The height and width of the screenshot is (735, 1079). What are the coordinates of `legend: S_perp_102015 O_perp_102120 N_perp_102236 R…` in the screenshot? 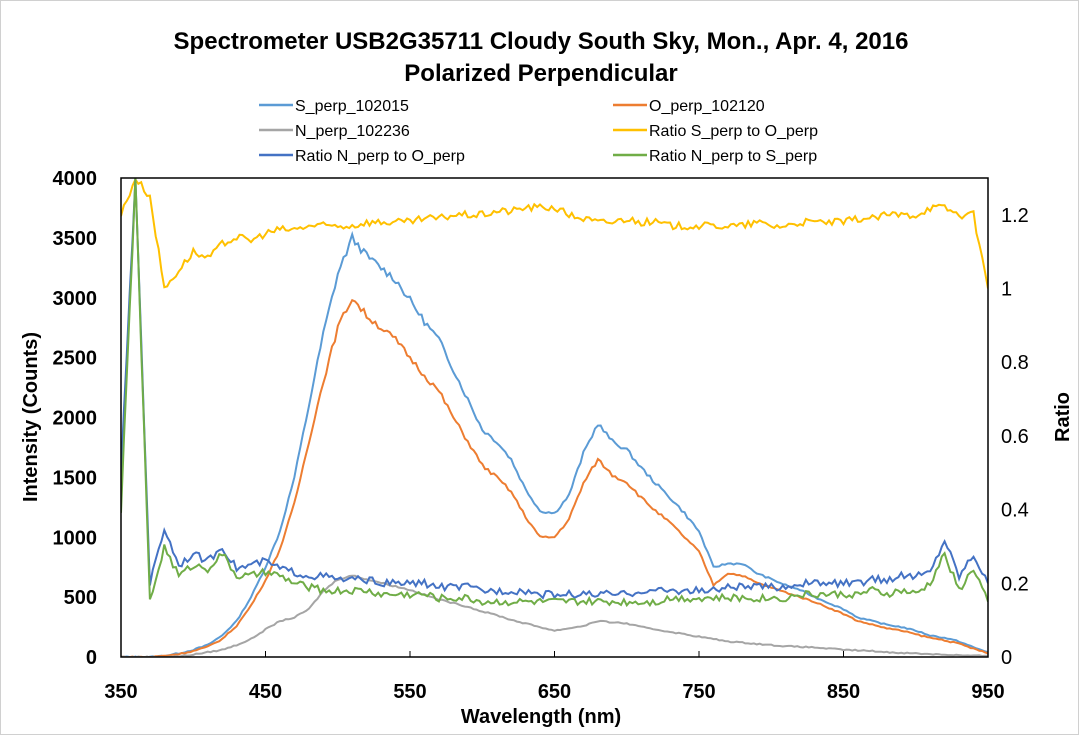 It's located at (538, 131).